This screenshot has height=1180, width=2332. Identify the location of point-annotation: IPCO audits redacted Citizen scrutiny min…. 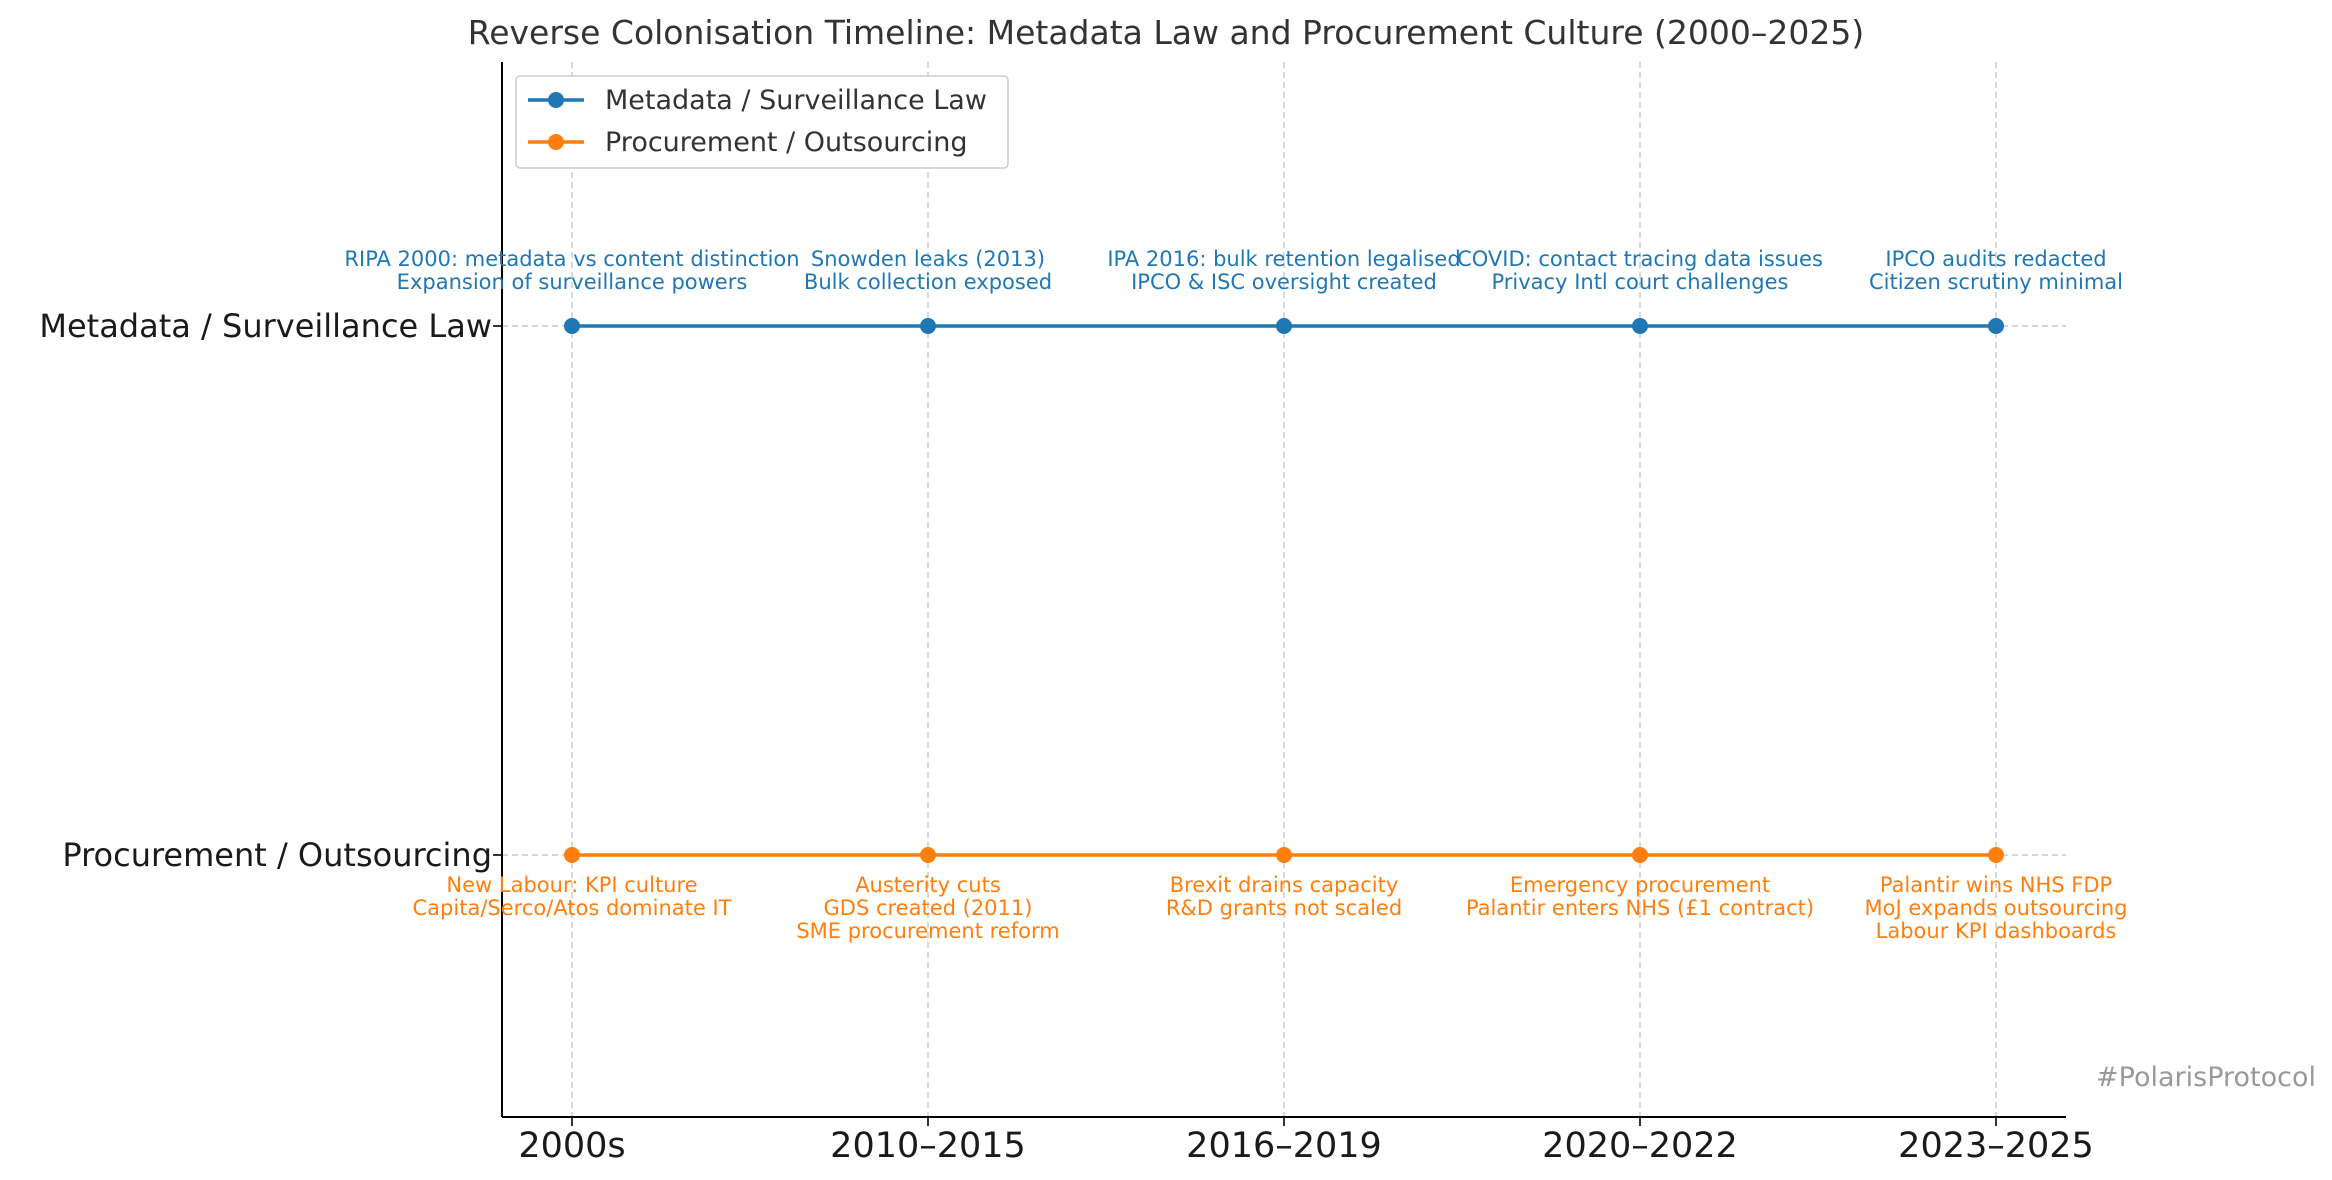
(1996, 270).